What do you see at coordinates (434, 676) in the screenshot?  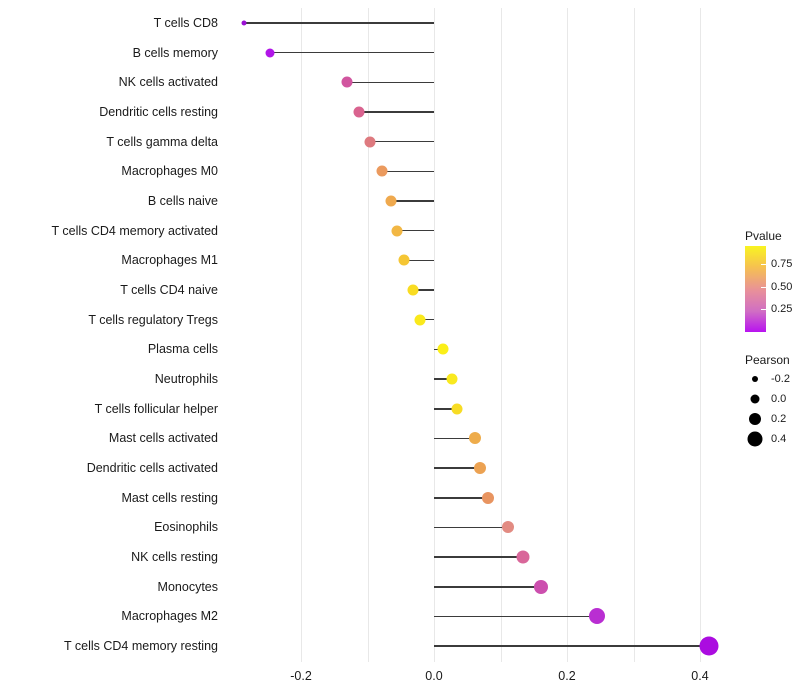 I see `x-axis-tick-label: 0.0` at bounding box center [434, 676].